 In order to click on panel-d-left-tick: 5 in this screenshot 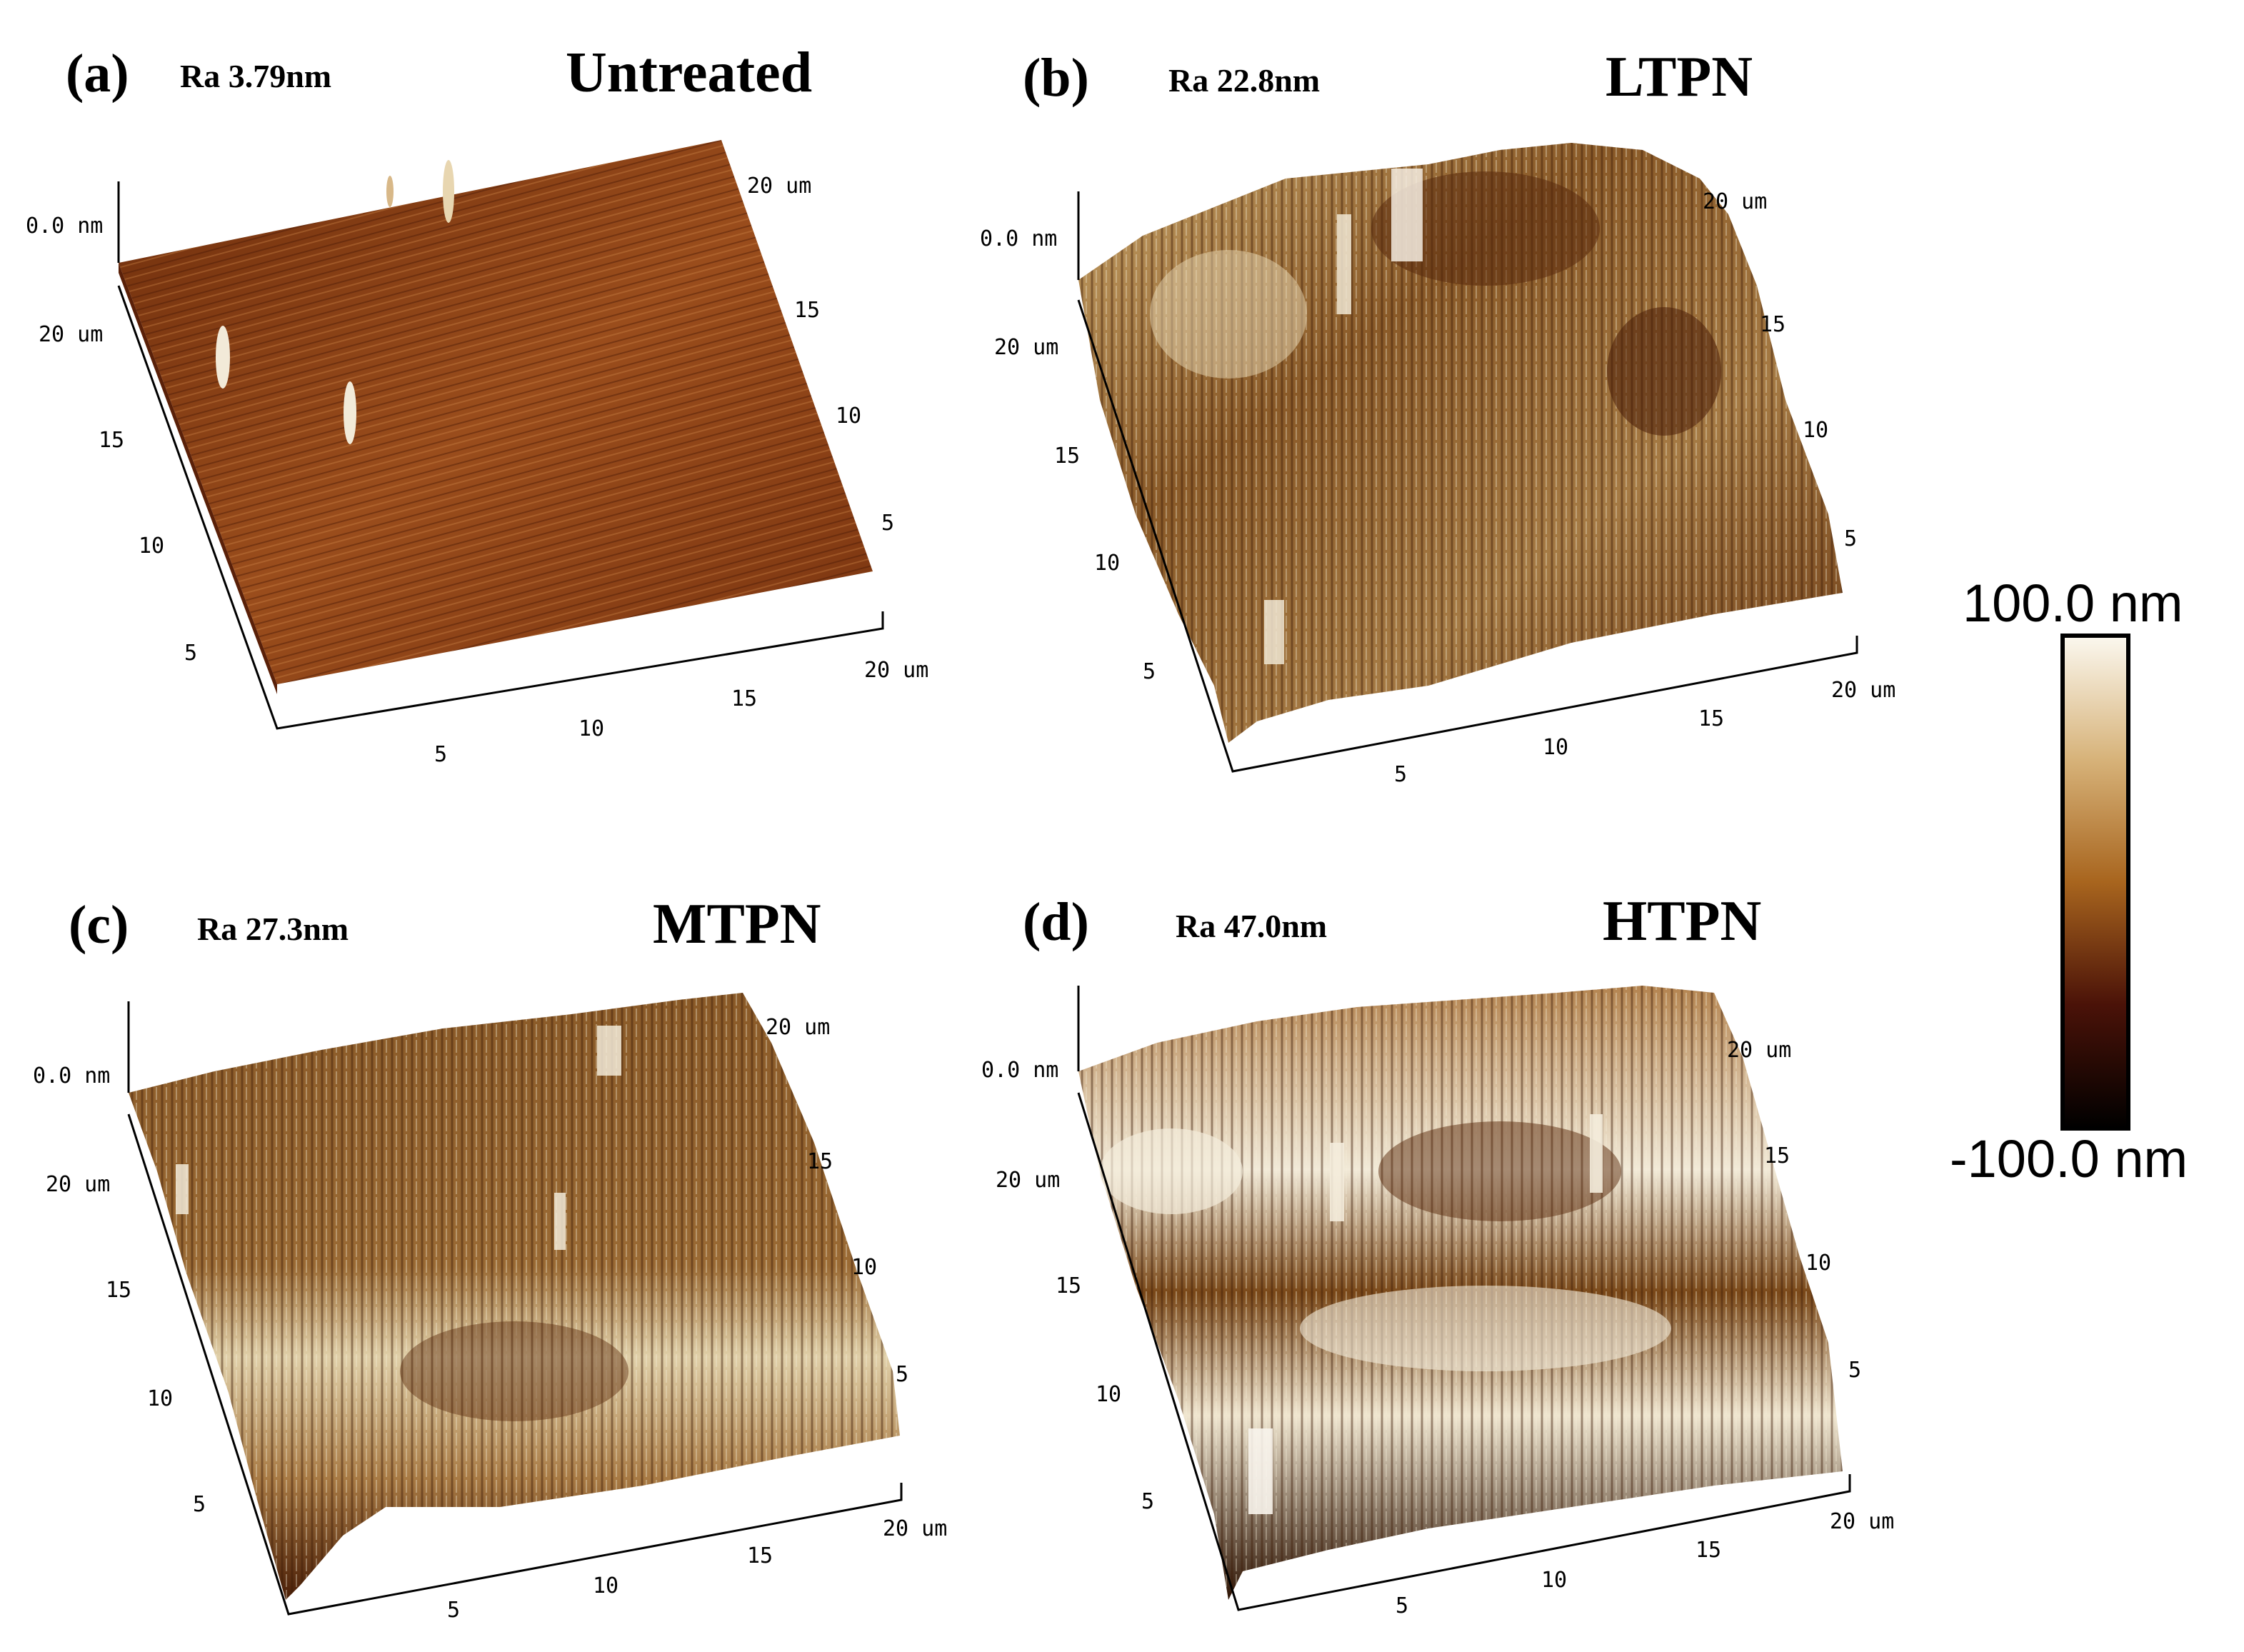, I will do `click(1147, 1501)`.